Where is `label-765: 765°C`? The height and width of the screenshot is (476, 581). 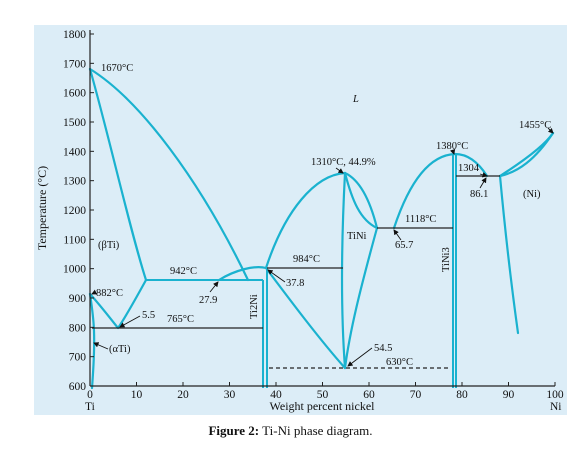
label-765: 765°C is located at coordinates (180, 319).